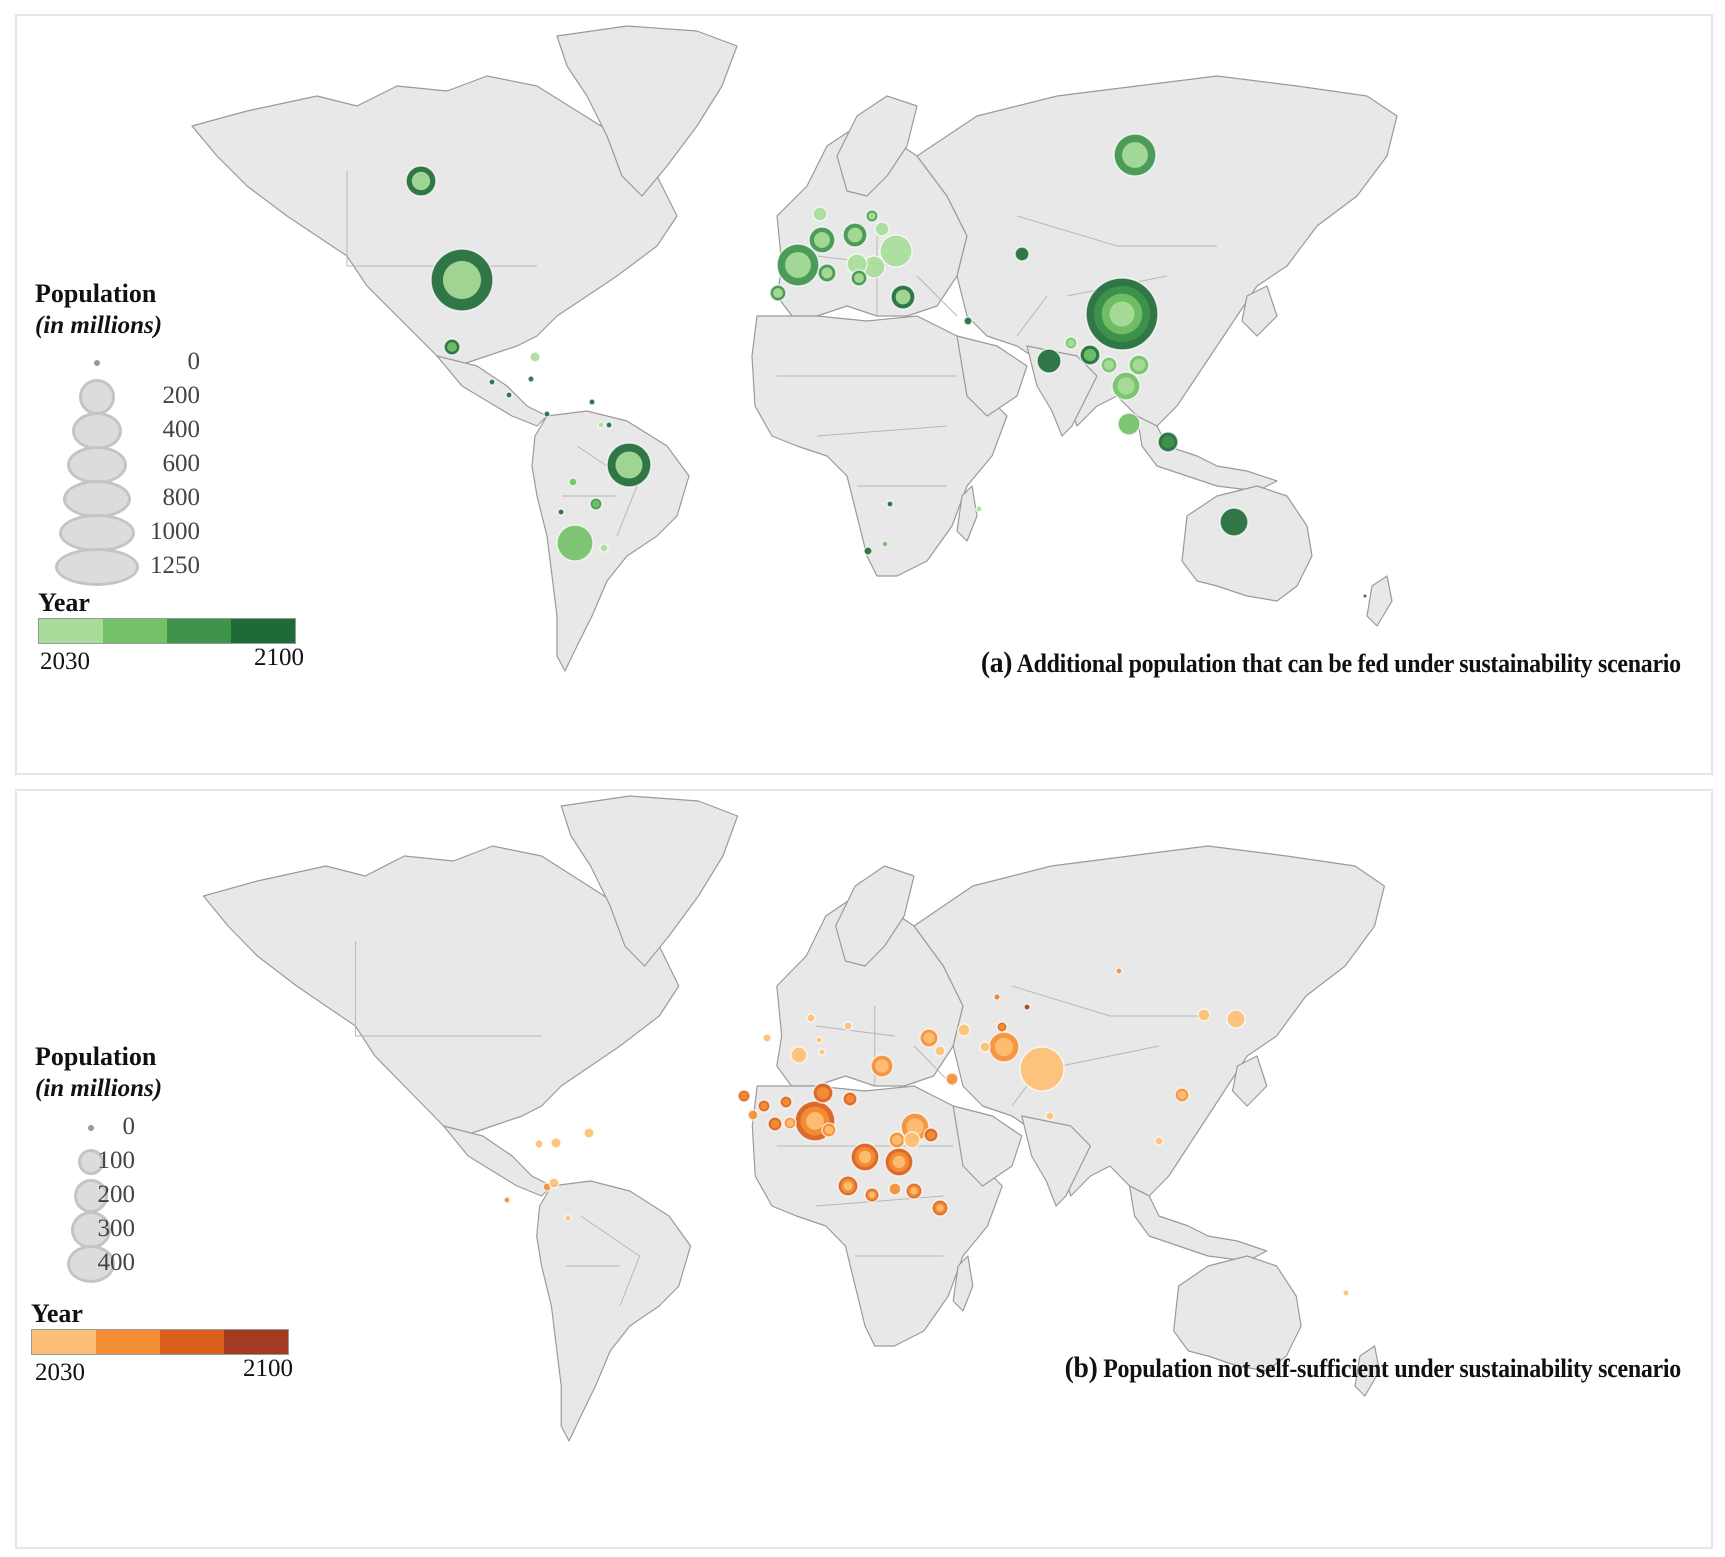  I want to click on bubble-cameroon, so click(829, 1130).